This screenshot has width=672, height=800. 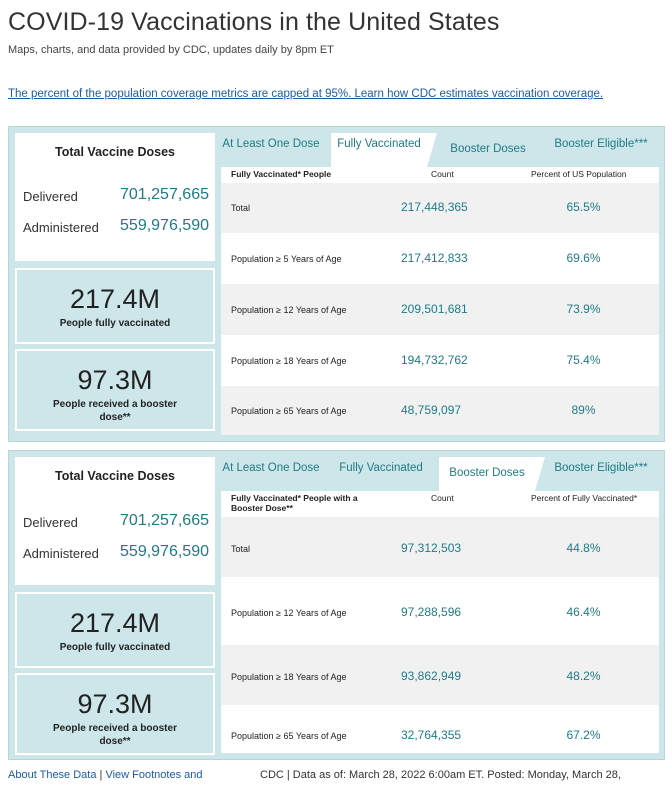 I want to click on row-percent: 44.8%, so click(x=583, y=548).